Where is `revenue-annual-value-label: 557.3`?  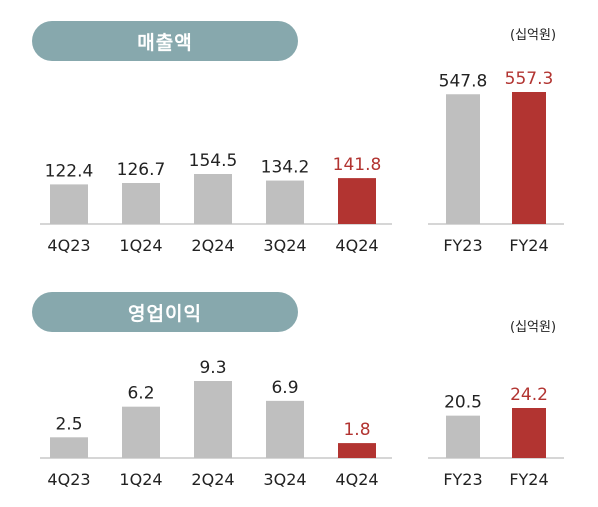
revenue-annual-value-label: 557.3 is located at coordinates (529, 79).